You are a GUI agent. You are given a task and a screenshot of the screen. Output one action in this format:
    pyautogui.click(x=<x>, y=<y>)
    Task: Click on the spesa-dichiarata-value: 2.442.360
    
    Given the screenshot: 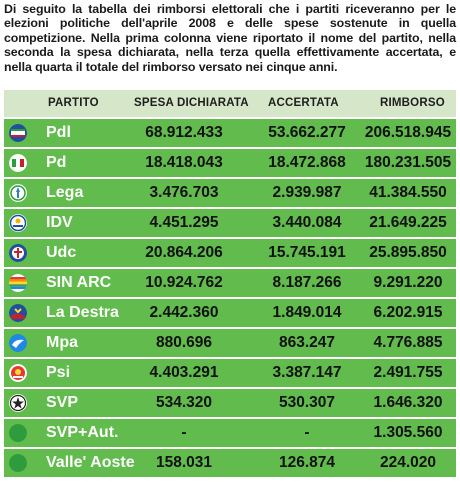 What is the action you would take?
    pyautogui.click(x=184, y=312)
    